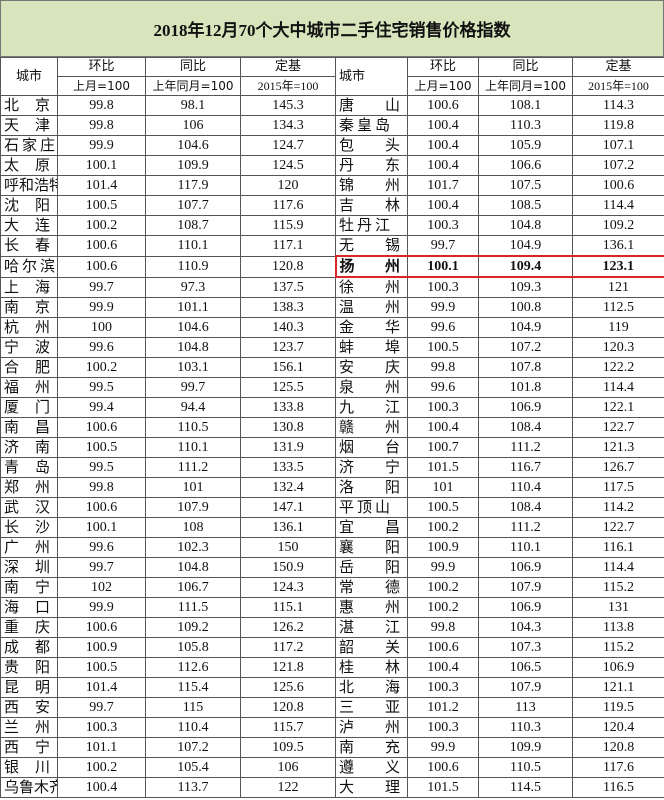 The image size is (664, 800). I want to click on fixed-cell: 120.8, so click(288, 707).